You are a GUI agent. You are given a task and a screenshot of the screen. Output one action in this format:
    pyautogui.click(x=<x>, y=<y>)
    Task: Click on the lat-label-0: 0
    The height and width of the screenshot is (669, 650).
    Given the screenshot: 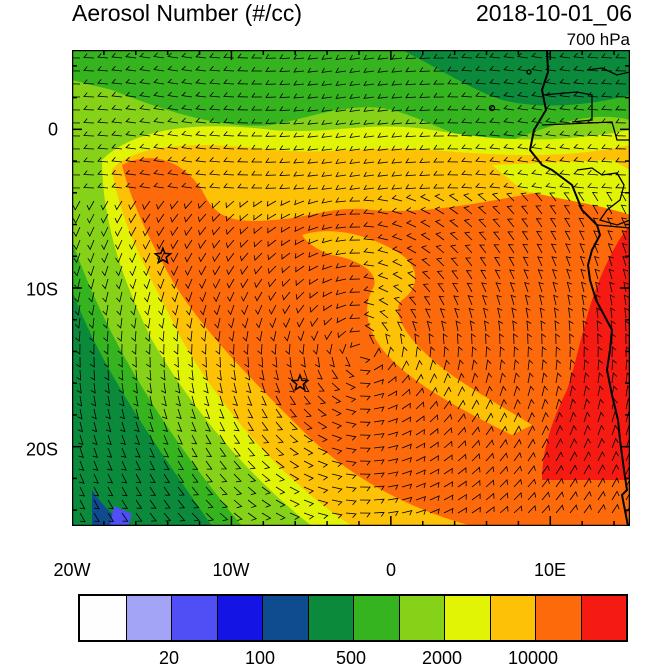 What is the action you would take?
    pyautogui.click(x=52, y=129)
    